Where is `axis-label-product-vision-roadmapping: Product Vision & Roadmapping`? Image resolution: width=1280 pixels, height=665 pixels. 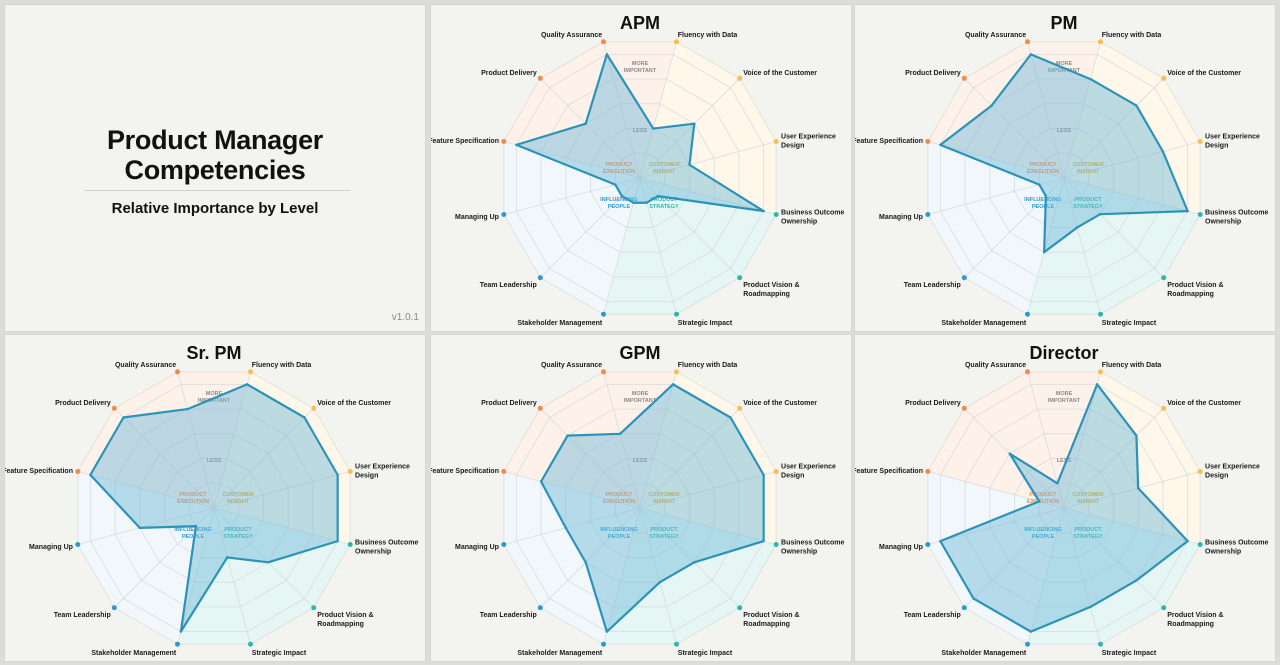
axis-label-product-vision-roadmapping: Product Vision & Roadmapping is located at coordinates (771, 290).